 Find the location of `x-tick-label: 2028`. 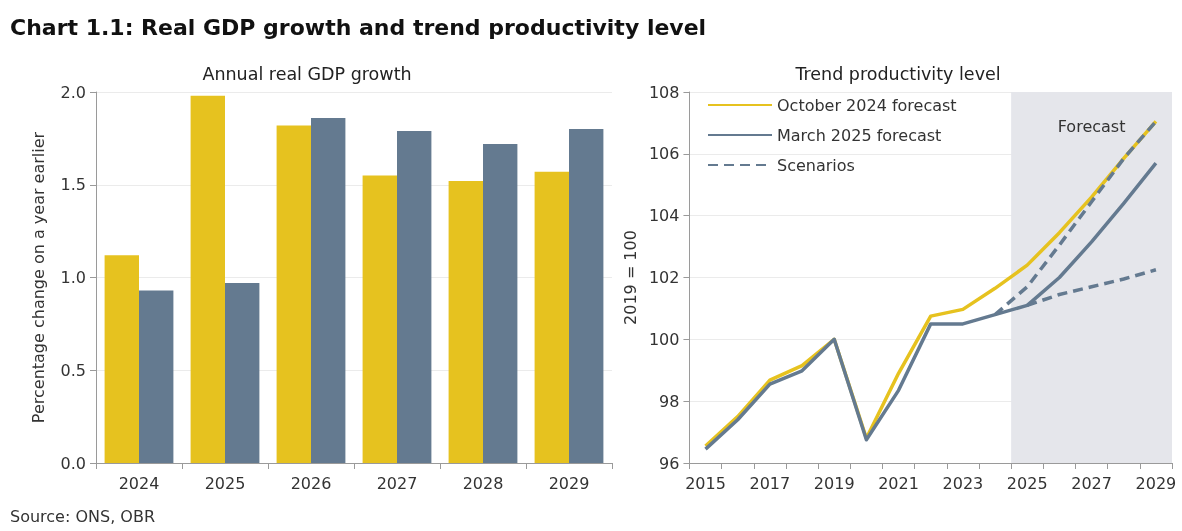

x-tick-label: 2028 is located at coordinates (483, 483).